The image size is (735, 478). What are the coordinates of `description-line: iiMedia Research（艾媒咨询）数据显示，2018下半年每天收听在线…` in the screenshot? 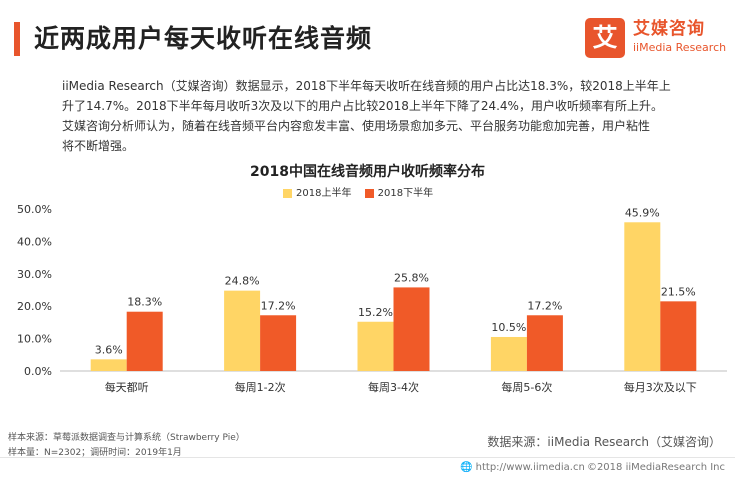 It's located at (366, 86).